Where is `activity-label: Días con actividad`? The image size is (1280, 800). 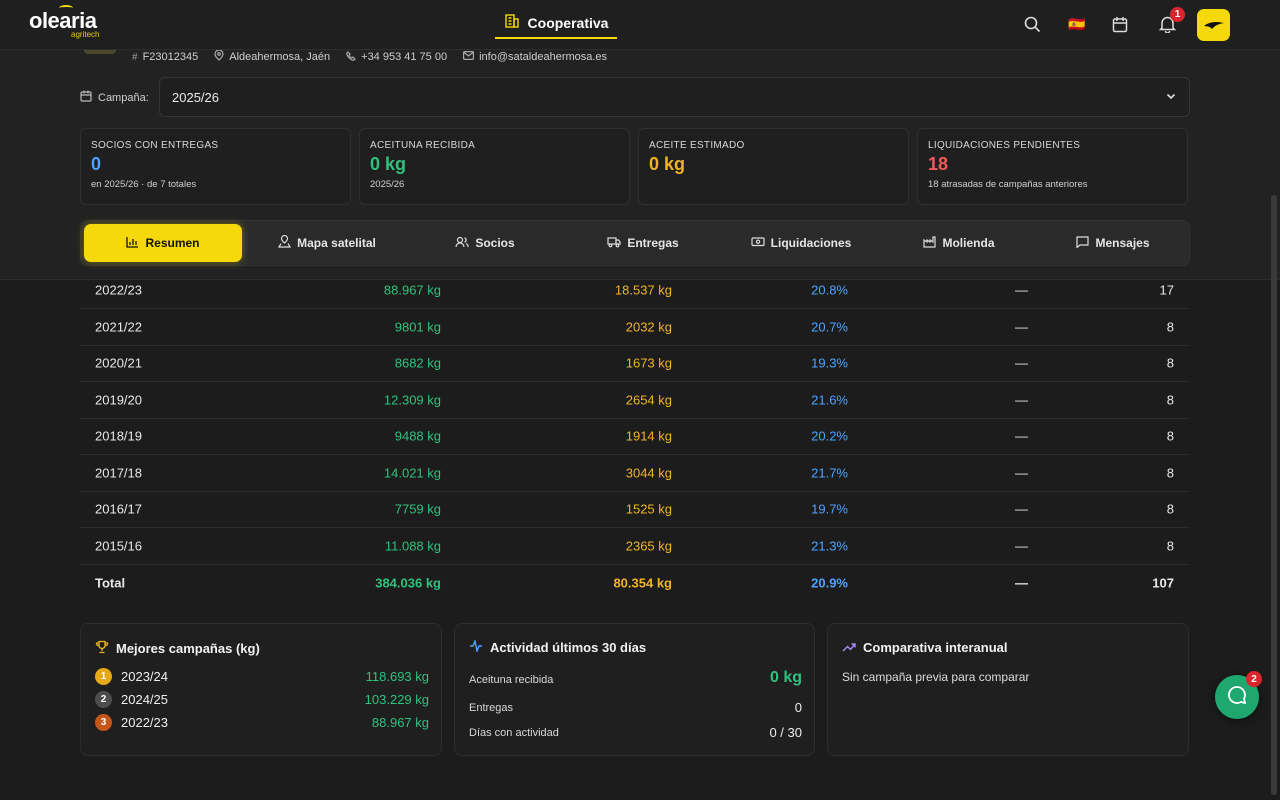 activity-label: Días con actividad is located at coordinates (514, 733).